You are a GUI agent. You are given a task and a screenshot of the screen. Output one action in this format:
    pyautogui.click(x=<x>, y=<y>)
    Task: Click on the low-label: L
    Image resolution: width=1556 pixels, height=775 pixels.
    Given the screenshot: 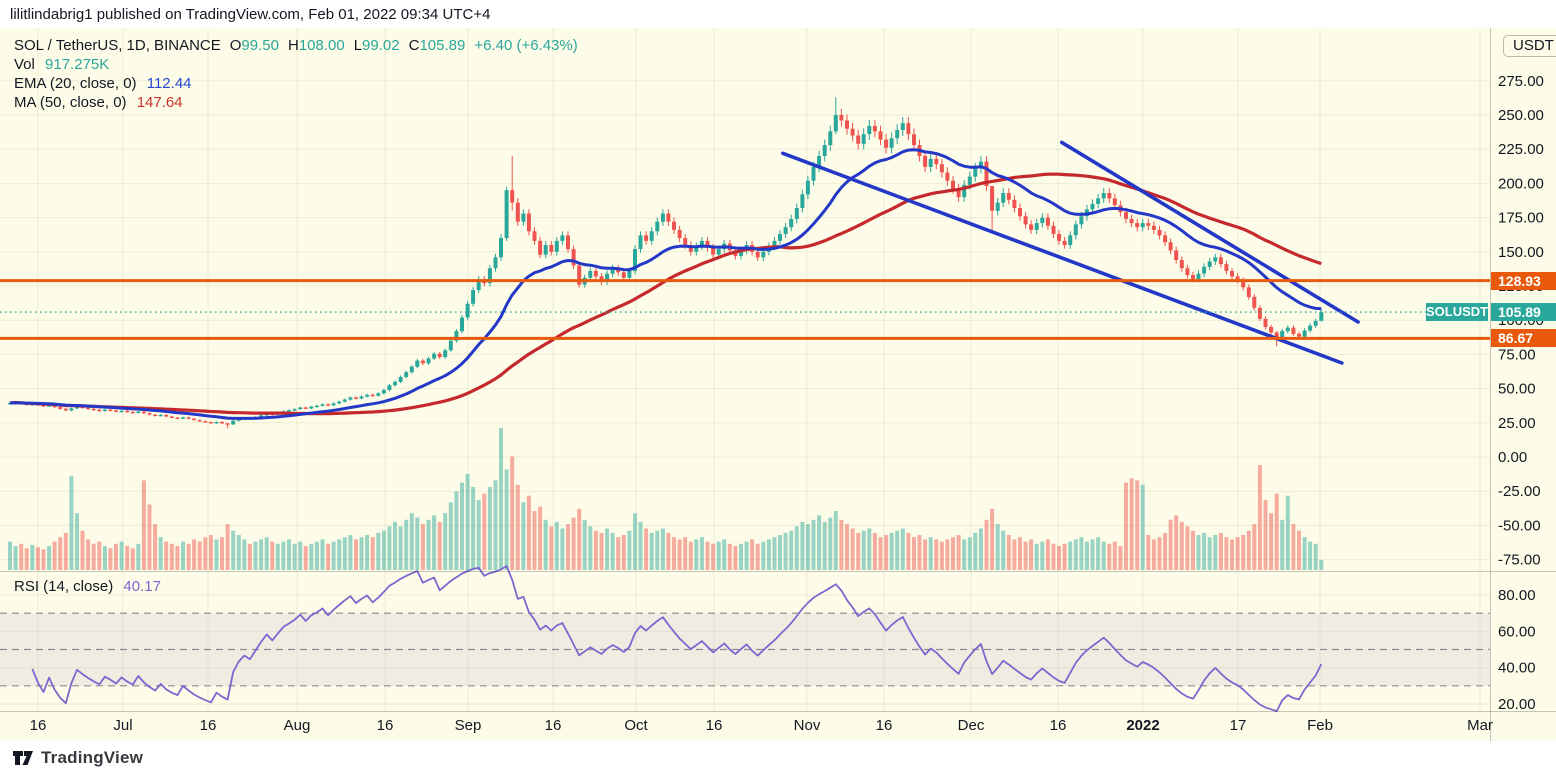 What is the action you would take?
    pyautogui.click(x=358, y=45)
    